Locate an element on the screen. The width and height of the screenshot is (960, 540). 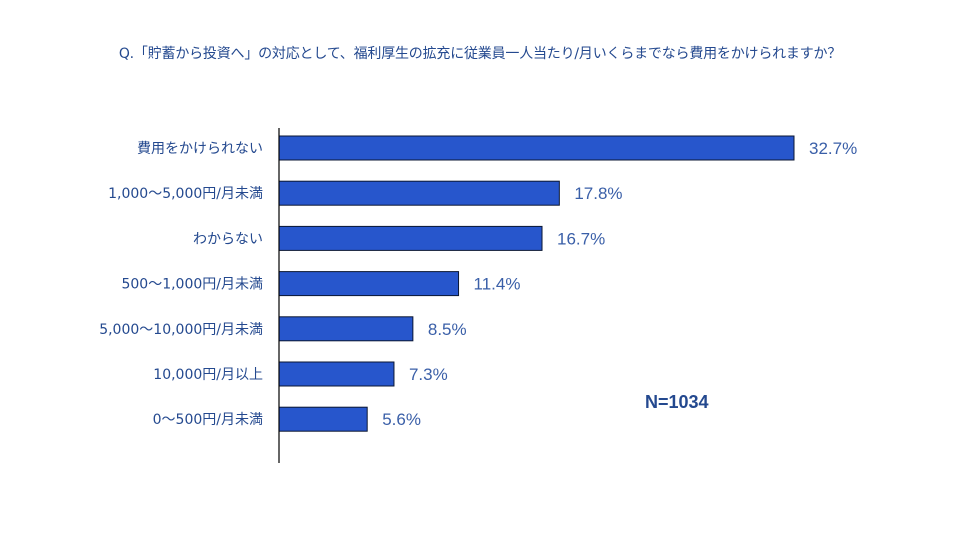
category-label-1: 1,000〜5,000円/月未満 is located at coordinates (185, 194).